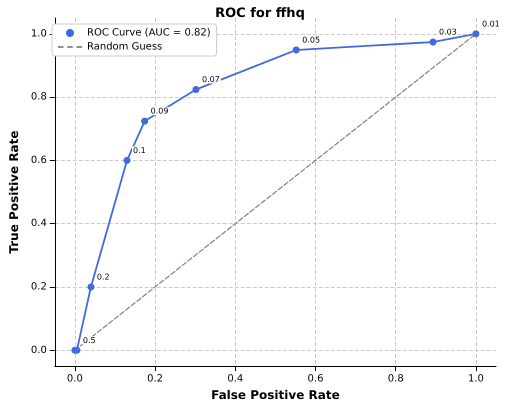 The width and height of the screenshot is (520, 406). I want to click on legend-label: ROC Curve (AUC = 0.82), so click(149, 33).